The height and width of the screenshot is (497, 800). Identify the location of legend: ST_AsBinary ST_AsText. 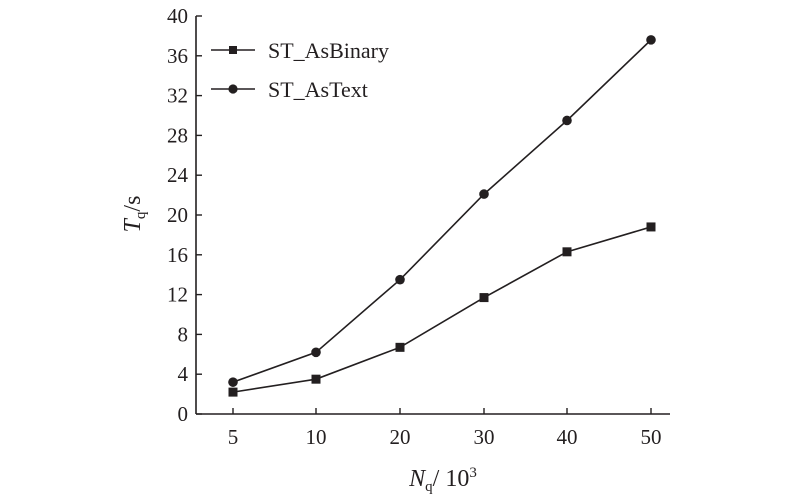
(300, 70).